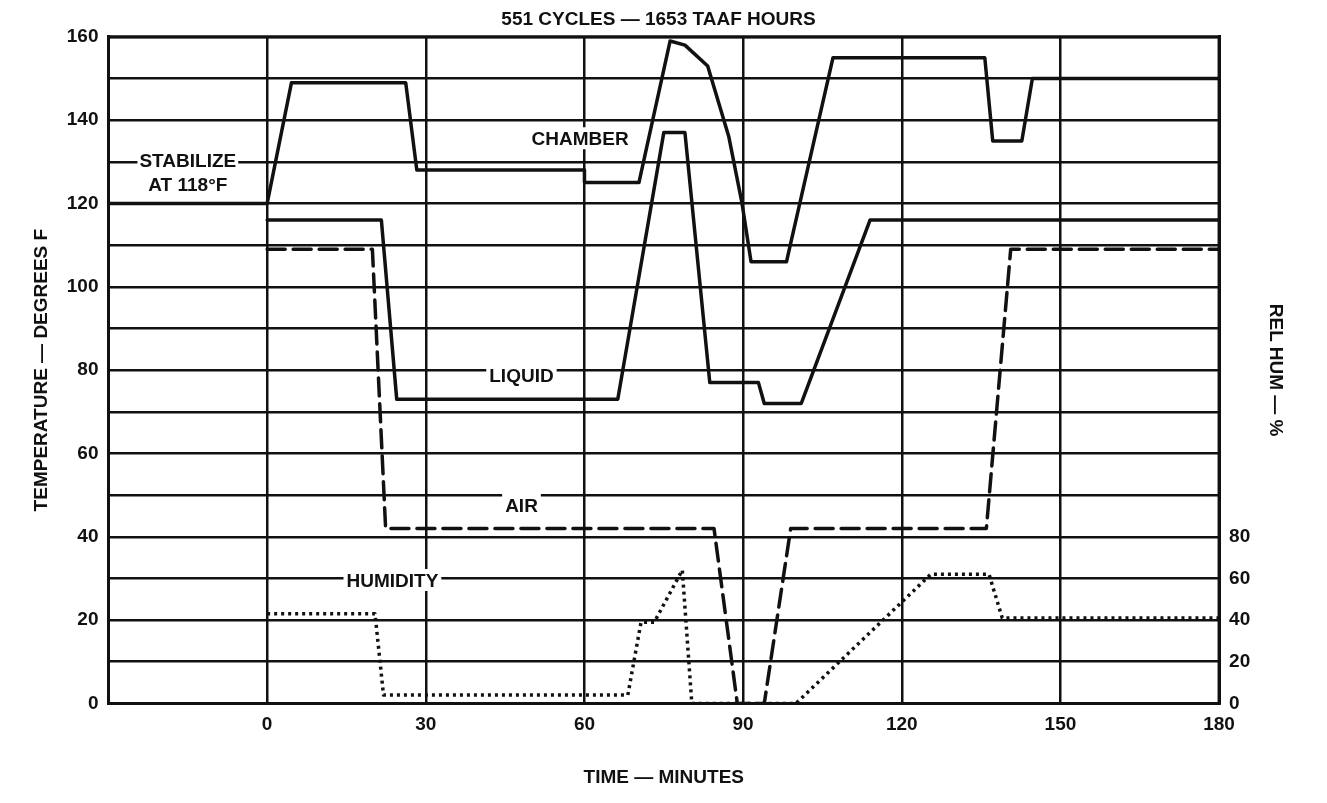 Image resolution: width=1327 pixels, height=803 pixels. What do you see at coordinates (658, 18) in the screenshot?
I see `chart-title: 551 CYCLES — 1653 TAAF HOURS` at bounding box center [658, 18].